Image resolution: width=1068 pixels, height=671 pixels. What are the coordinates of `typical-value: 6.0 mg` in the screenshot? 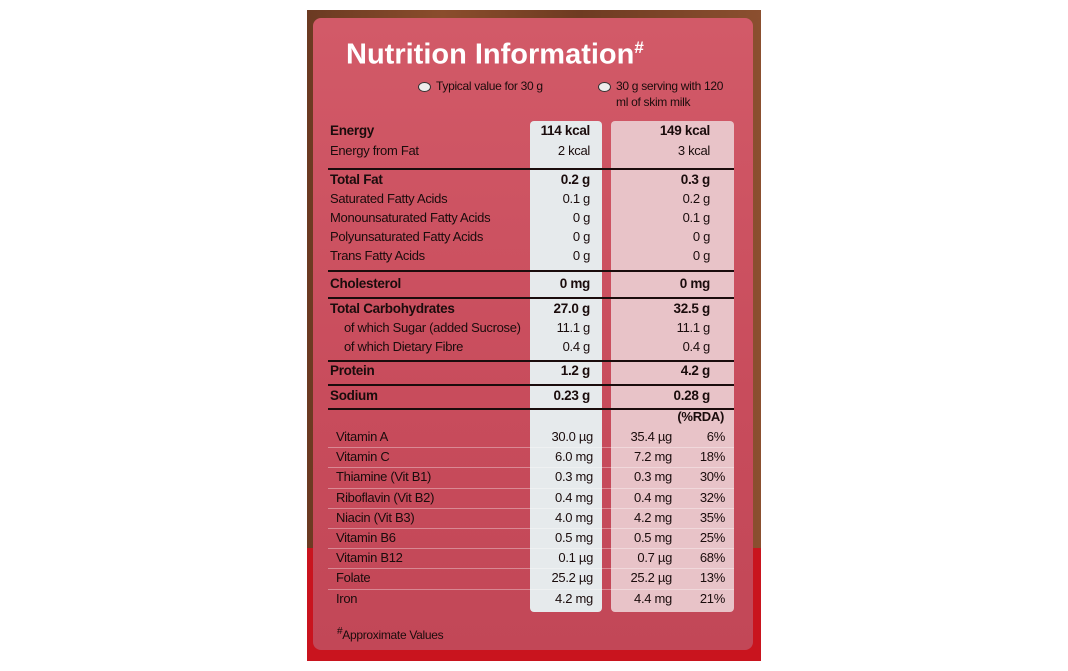 It's located at (574, 457).